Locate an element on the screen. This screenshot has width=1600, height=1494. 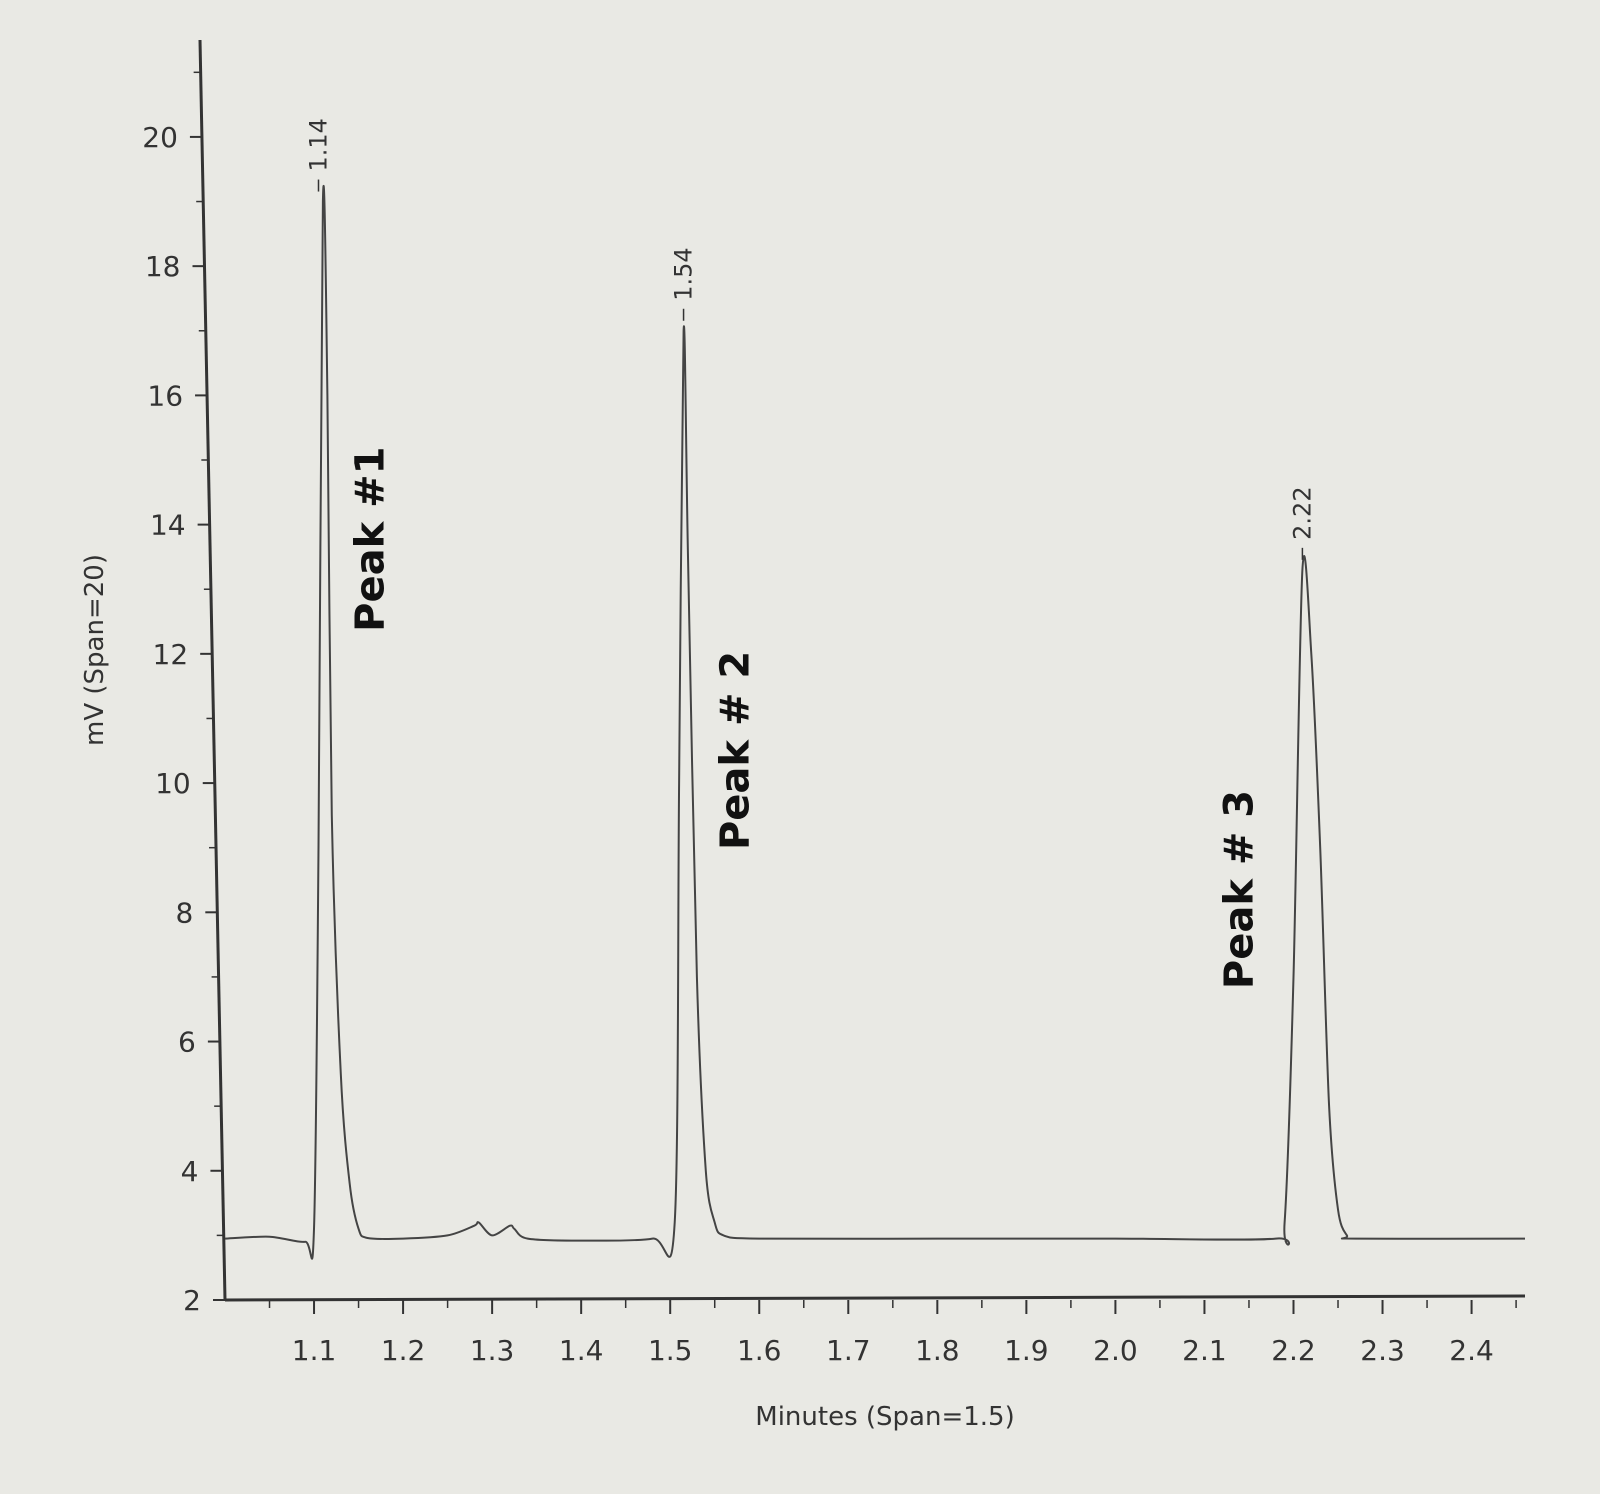
x-tick-label: 1.5 is located at coordinates (670, 1350).